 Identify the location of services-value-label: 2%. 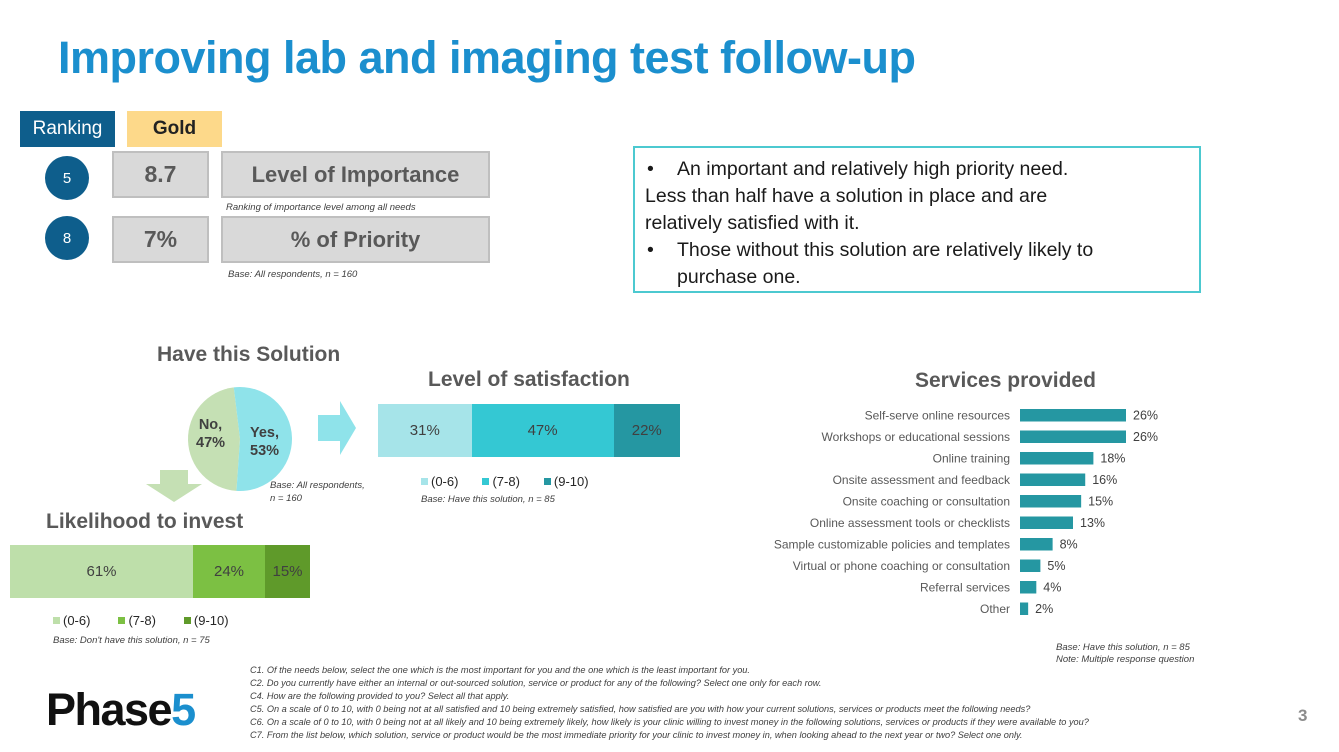
(1044, 609).